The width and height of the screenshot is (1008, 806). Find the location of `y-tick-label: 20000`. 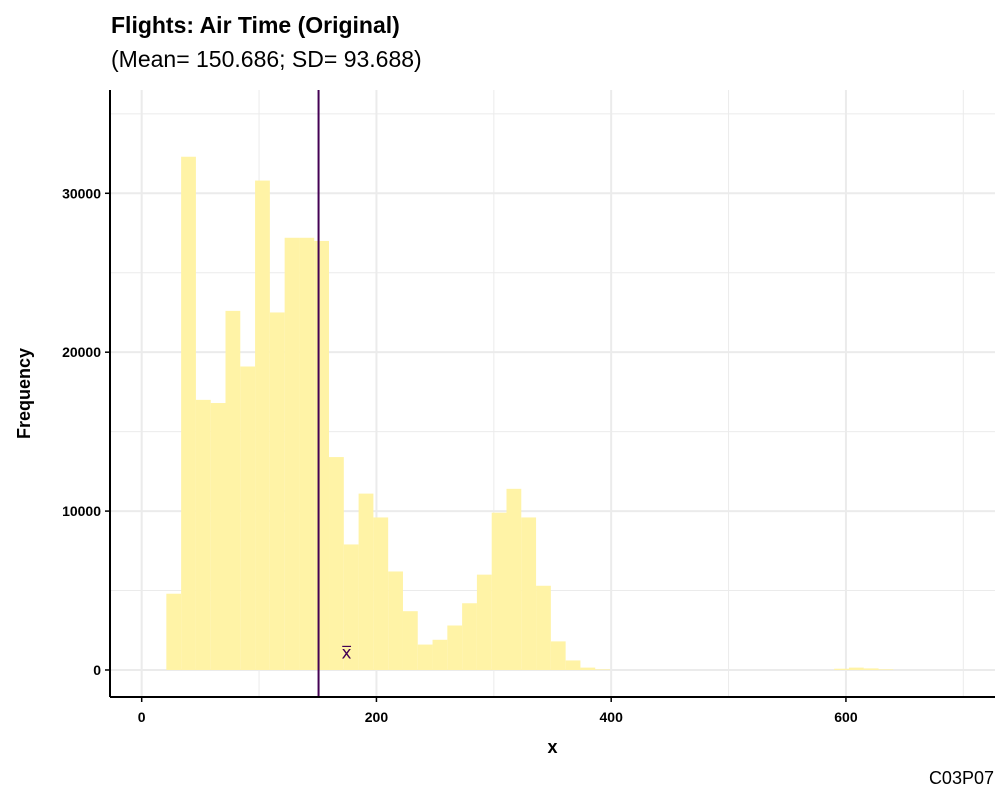

y-tick-label: 20000 is located at coordinates (81, 352).